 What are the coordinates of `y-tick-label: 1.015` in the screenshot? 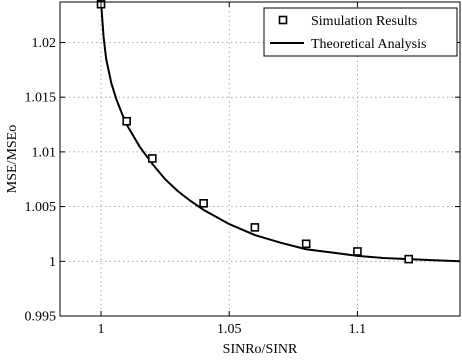 It's located at (41, 98).